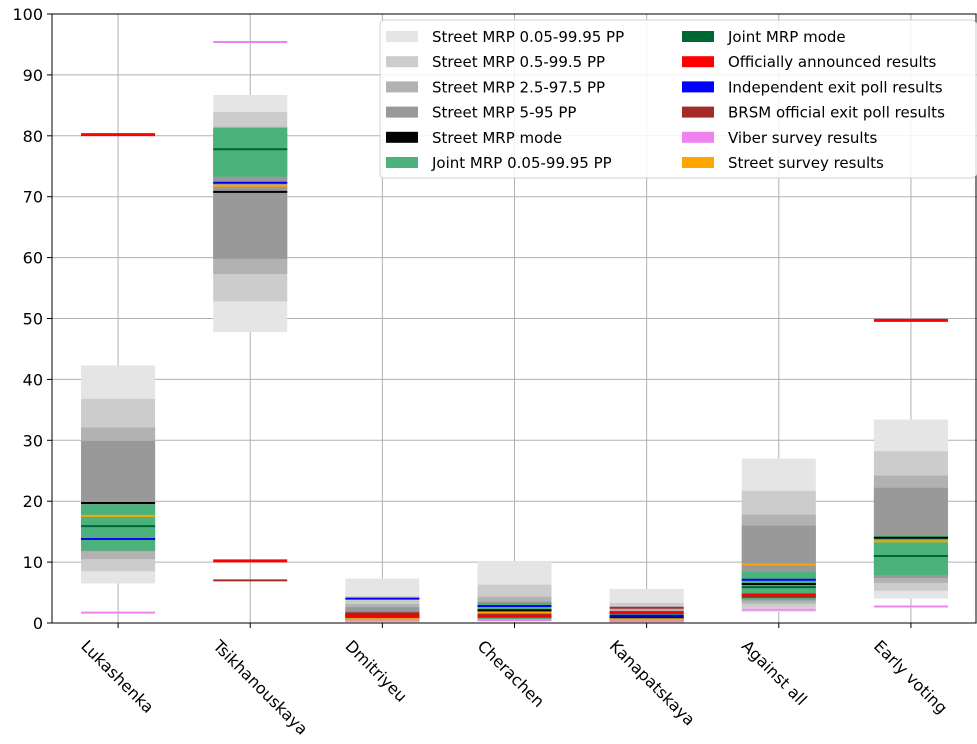 The image size is (977, 744). Describe the element at coordinates (511, 673) in the screenshot. I see `x-tick-label-cherachen: Cherachen` at that location.